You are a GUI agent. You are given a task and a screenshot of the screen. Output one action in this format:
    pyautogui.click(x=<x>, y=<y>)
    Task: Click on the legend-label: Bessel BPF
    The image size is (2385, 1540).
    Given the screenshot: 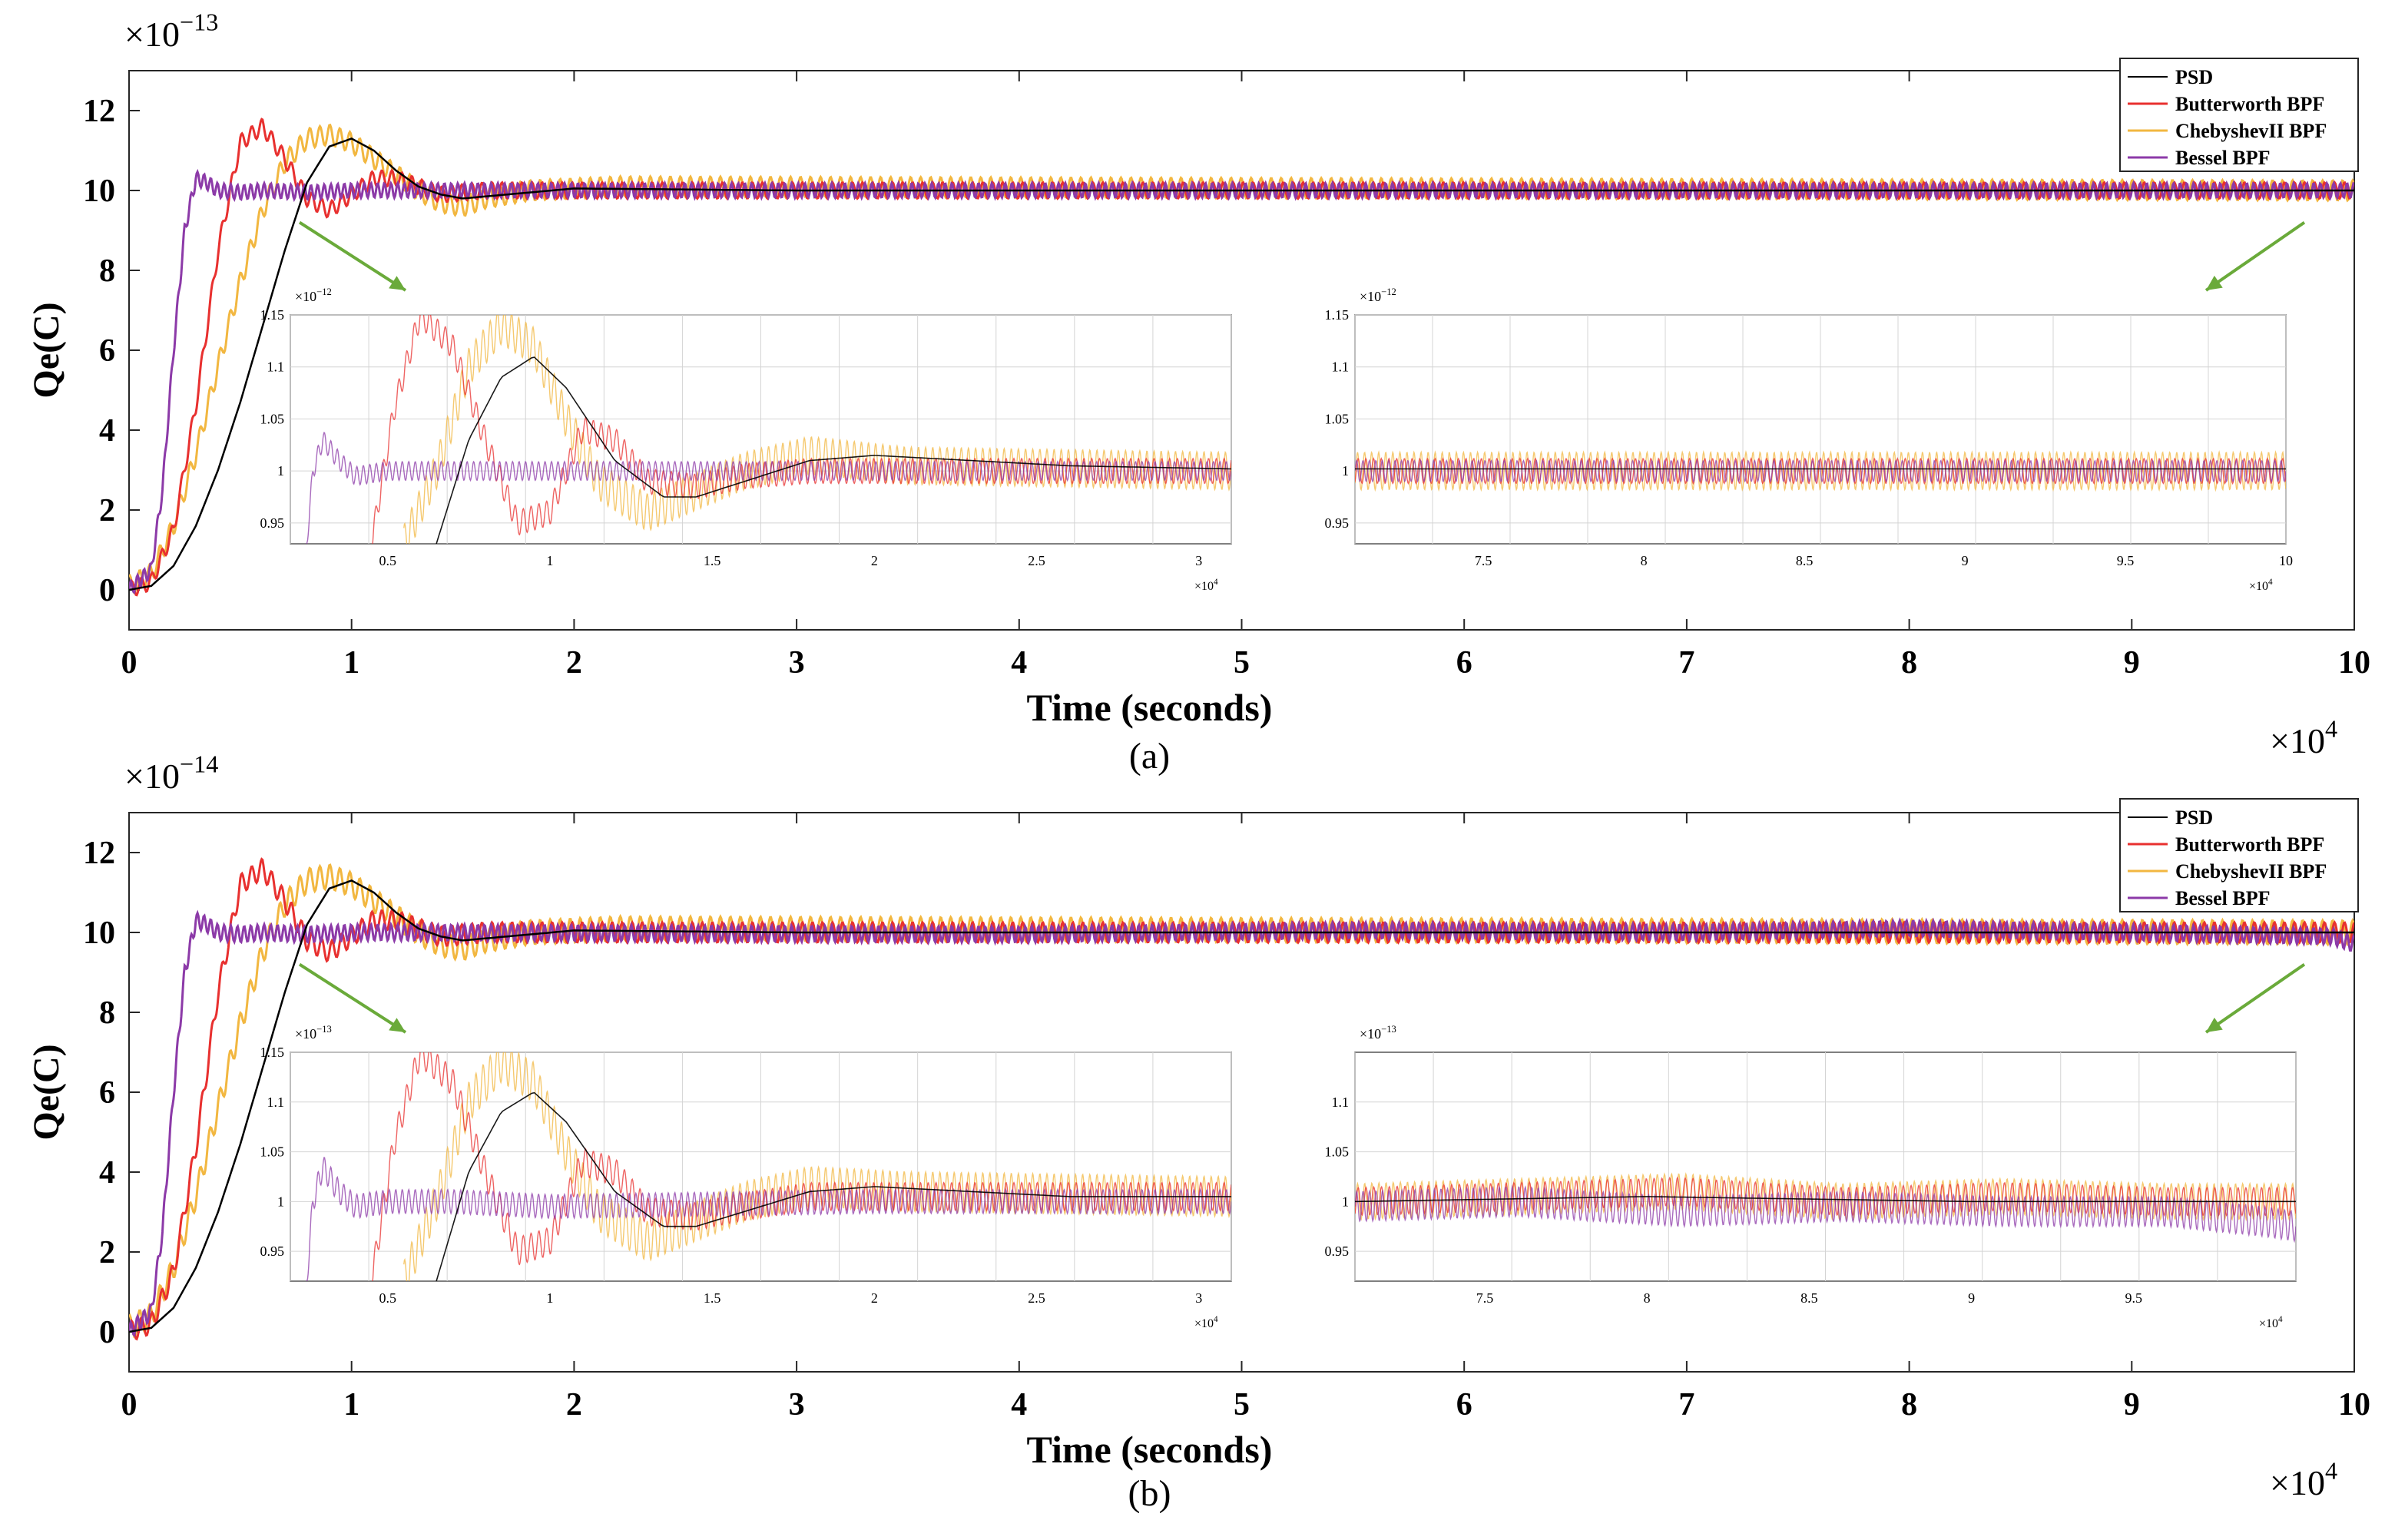 What is the action you would take?
    pyautogui.click(x=2223, y=158)
    